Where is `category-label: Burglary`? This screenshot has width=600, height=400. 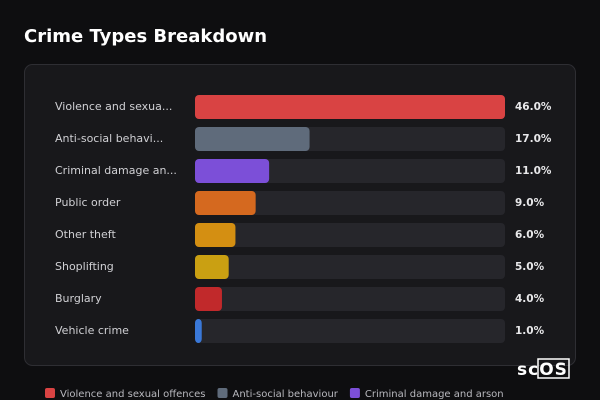
category-label: Burglary is located at coordinates (78, 298).